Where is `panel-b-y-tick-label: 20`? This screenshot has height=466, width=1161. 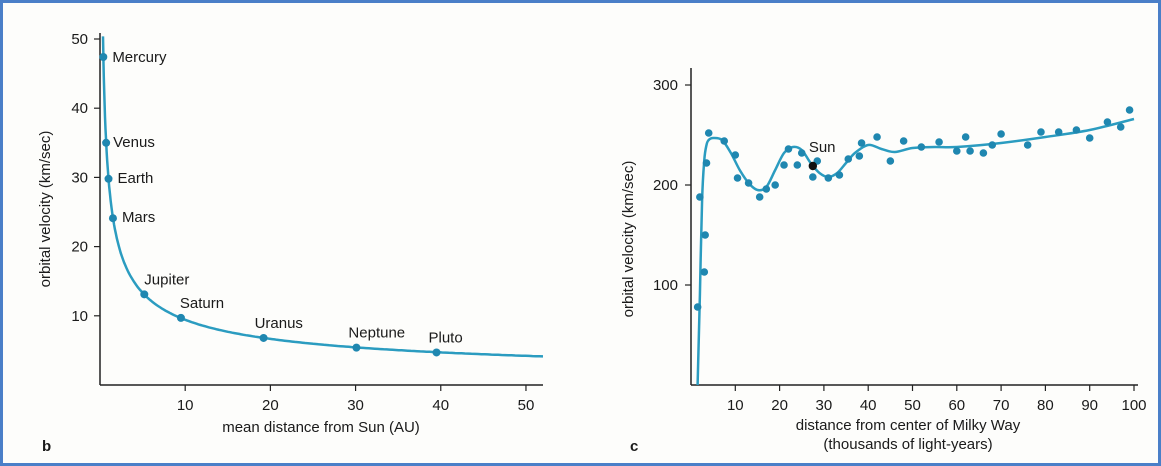
panel-b-y-tick-label: 20 is located at coordinates (79, 247).